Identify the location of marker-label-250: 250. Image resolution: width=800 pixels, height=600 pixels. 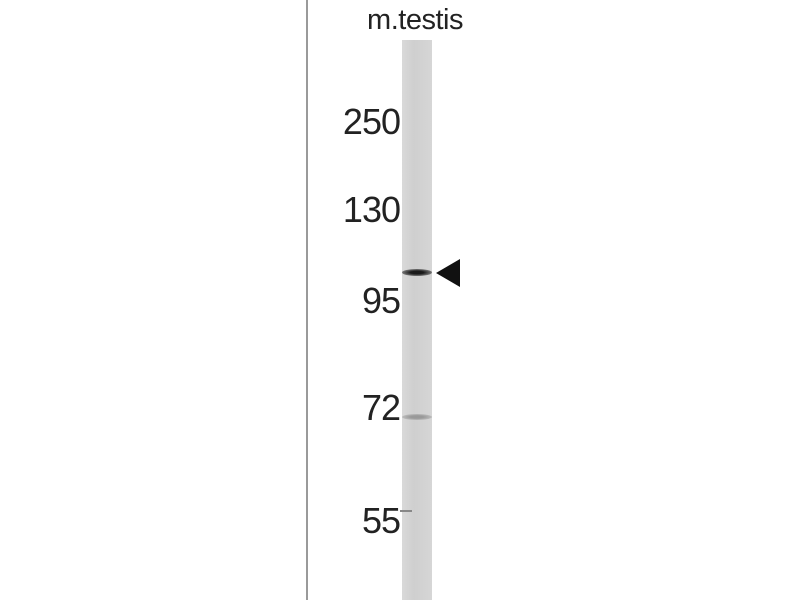
(371, 121).